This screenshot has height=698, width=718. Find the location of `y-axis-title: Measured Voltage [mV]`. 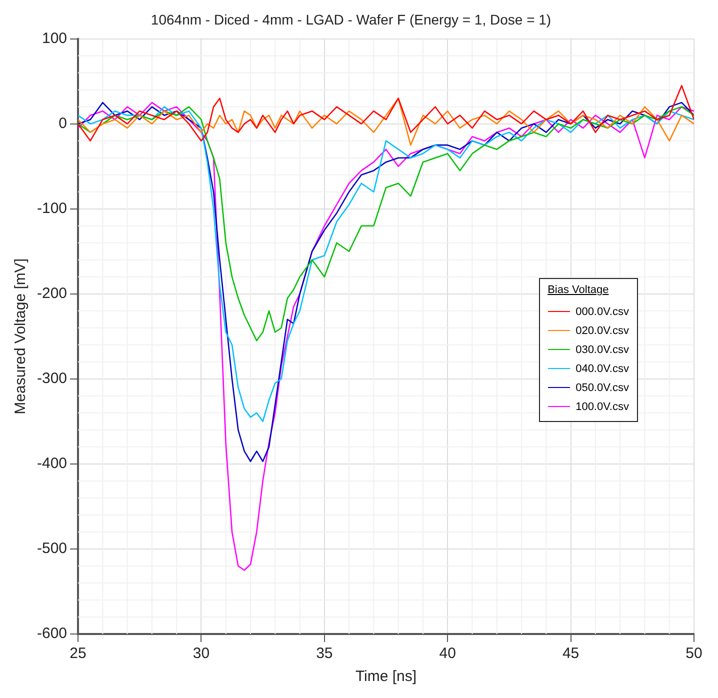

y-axis-title: Measured Voltage [mV] is located at coordinates (21, 336).